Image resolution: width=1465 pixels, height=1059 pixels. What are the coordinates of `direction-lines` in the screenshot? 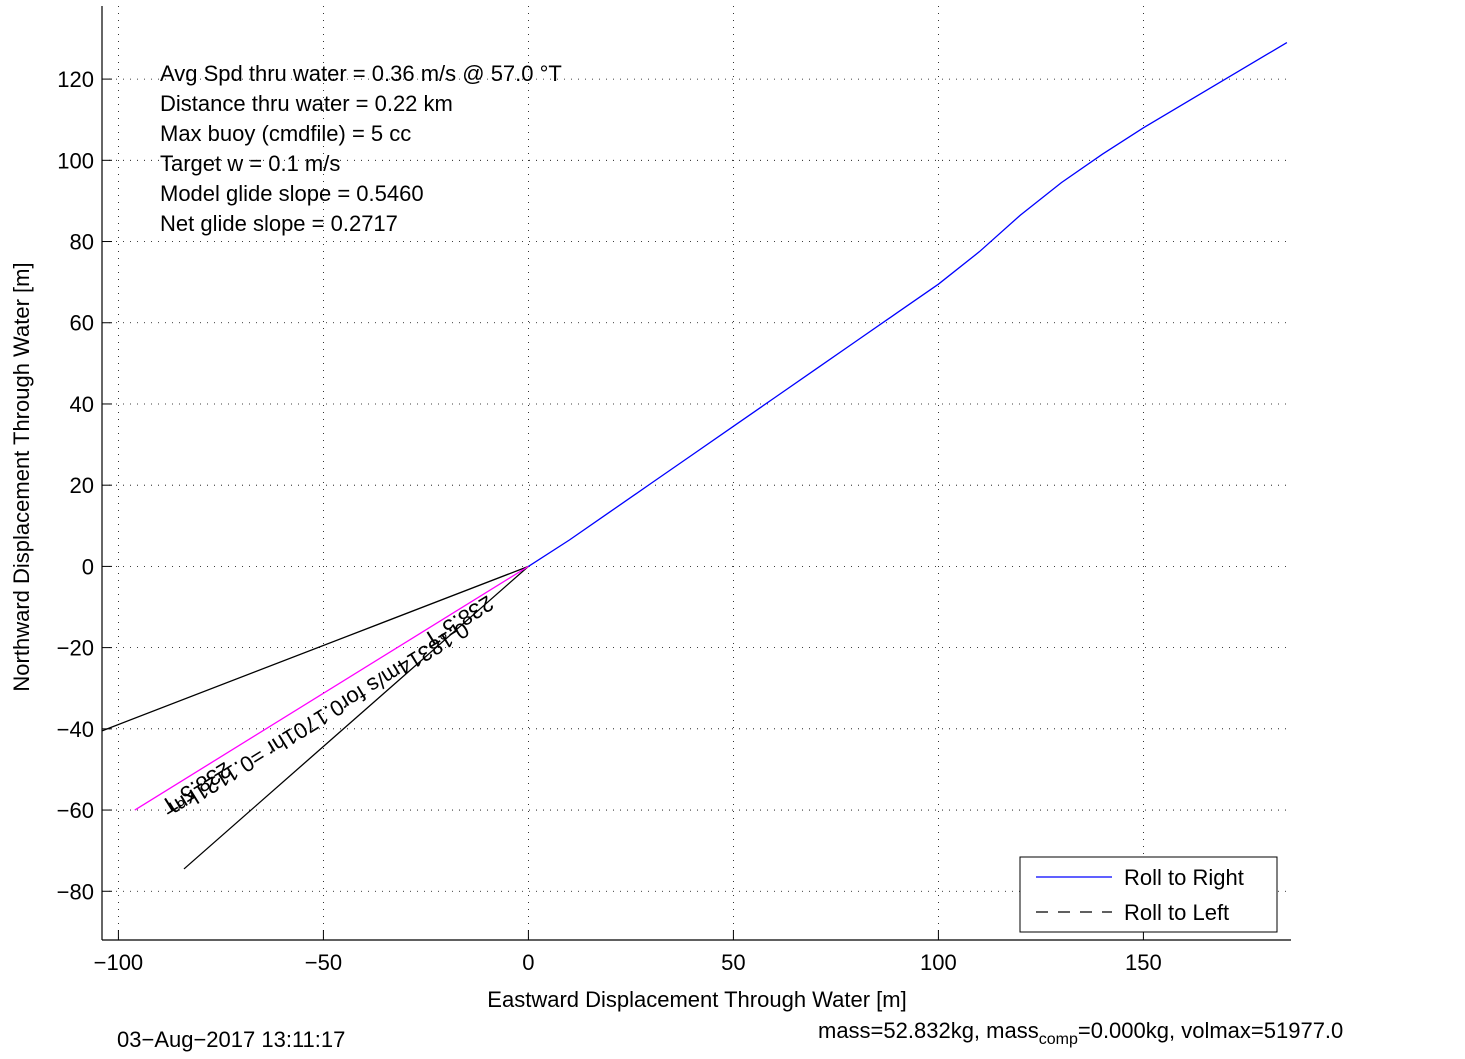 It's located at (315, 717).